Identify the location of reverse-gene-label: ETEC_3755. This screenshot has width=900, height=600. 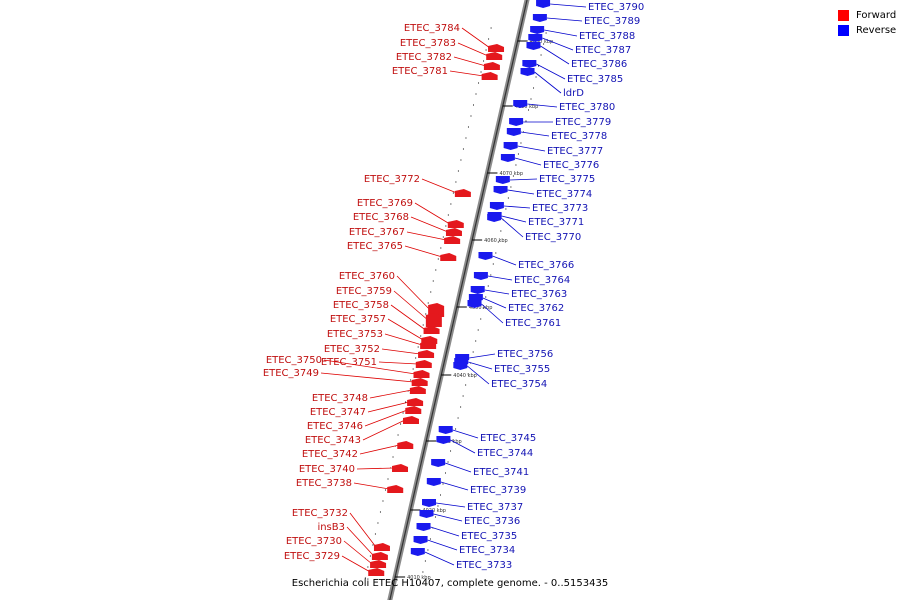
(522, 369).